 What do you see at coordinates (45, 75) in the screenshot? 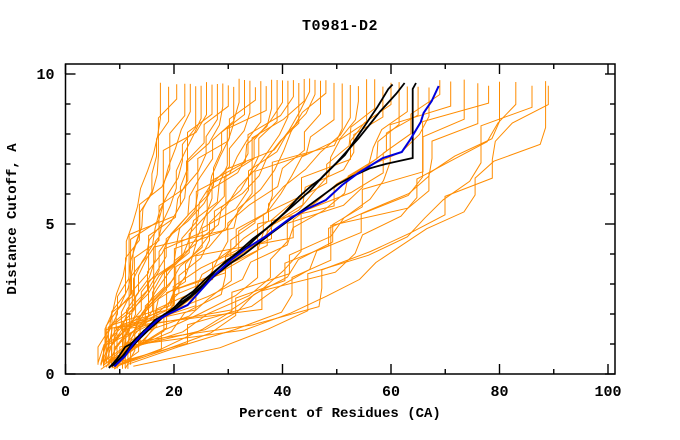
I see `y-tick-label: 10` at bounding box center [45, 75].